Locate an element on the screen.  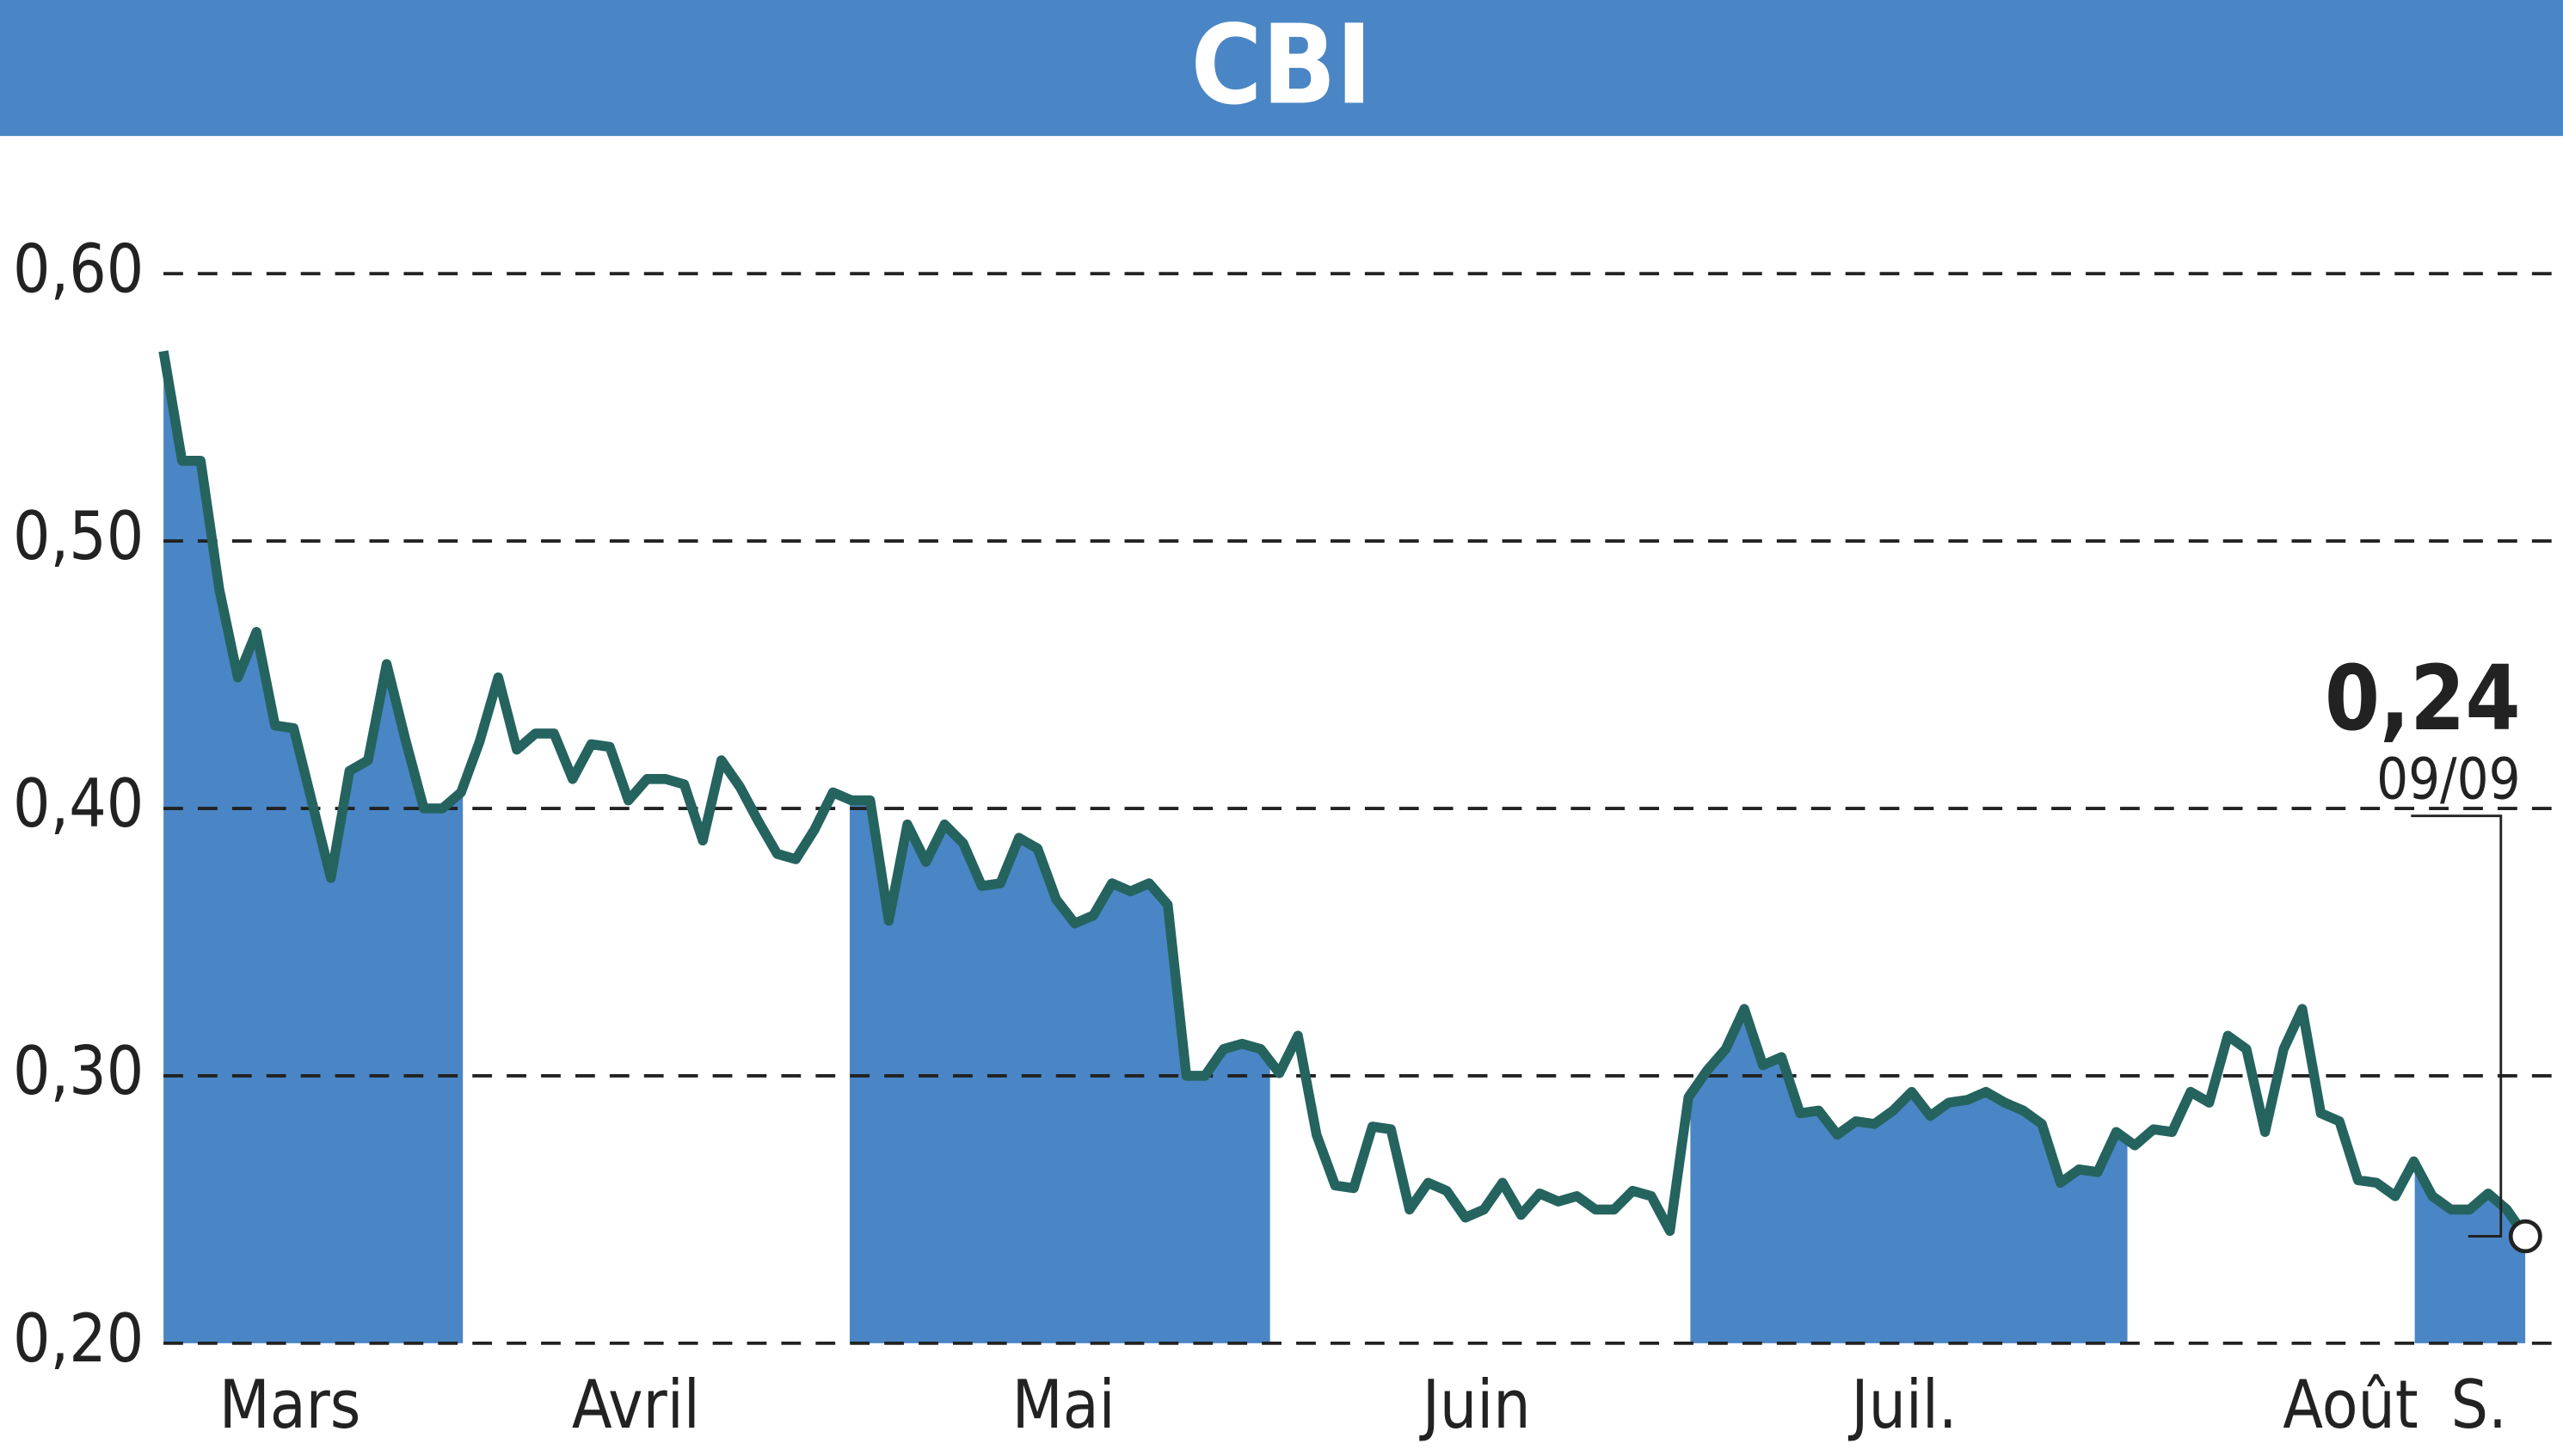
last-date-label: 09/09 is located at coordinates (2448, 780).